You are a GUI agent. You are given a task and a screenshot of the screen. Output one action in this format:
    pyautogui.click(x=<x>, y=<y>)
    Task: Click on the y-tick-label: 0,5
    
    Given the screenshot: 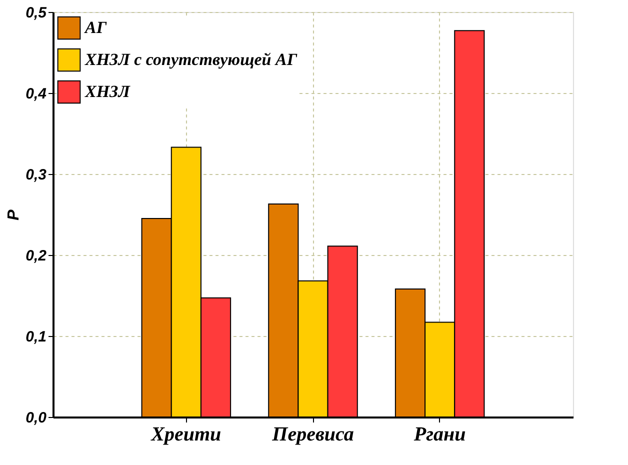 What is the action you would take?
    pyautogui.click(x=37, y=13)
    